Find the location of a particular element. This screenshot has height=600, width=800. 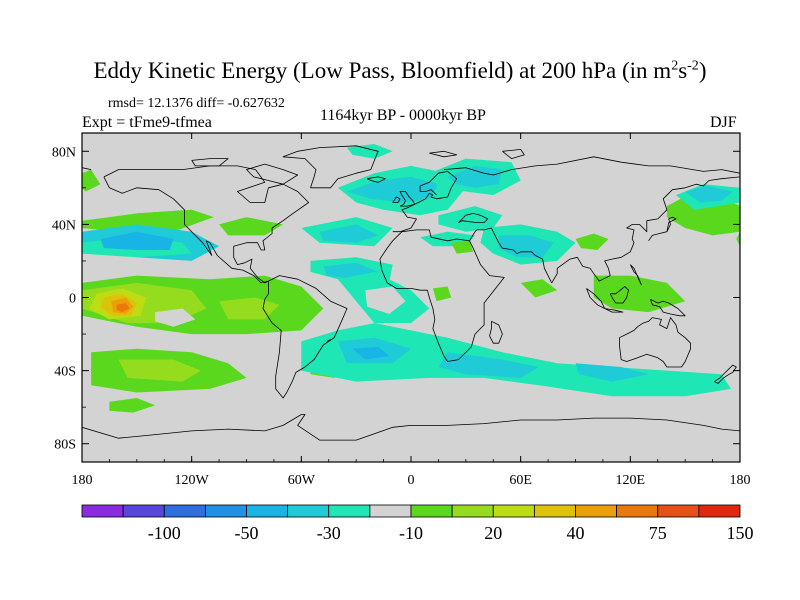

colorbar-label: 75 is located at coordinates (658, 533).